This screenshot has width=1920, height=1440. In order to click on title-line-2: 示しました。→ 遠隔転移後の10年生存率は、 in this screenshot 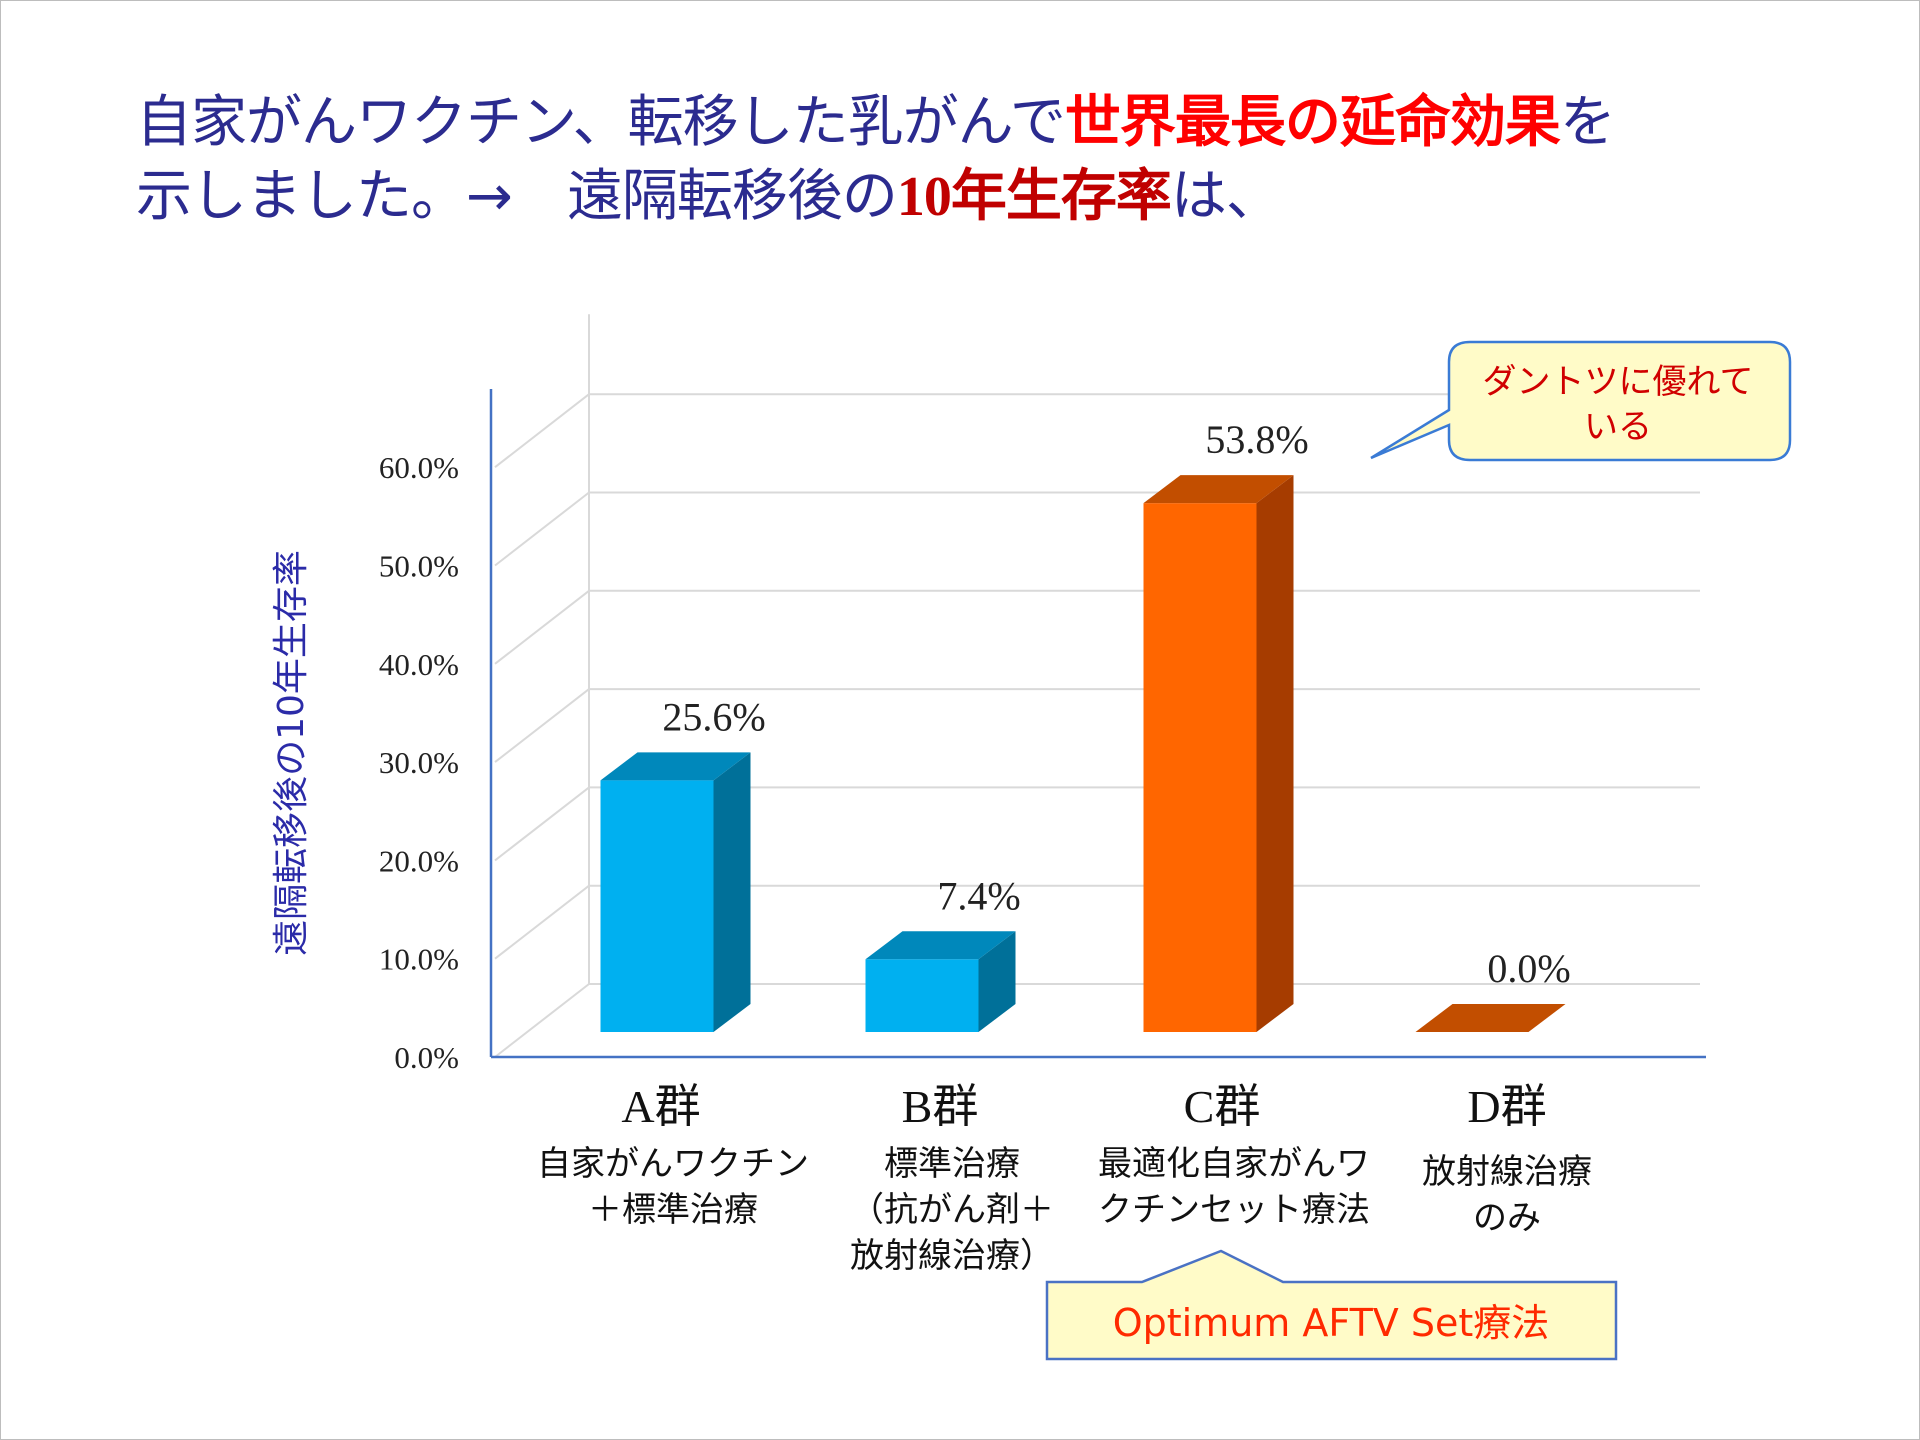, I will do `click(709, 197)`.